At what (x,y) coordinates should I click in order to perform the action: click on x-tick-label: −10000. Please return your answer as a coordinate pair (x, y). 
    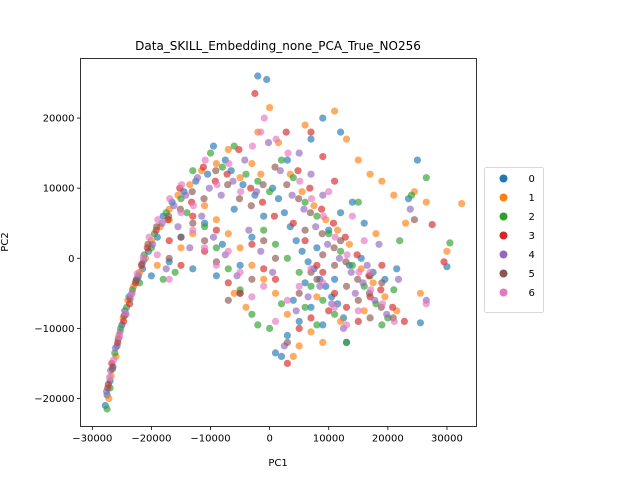
    Looking at the image, I should click on (210, 439).